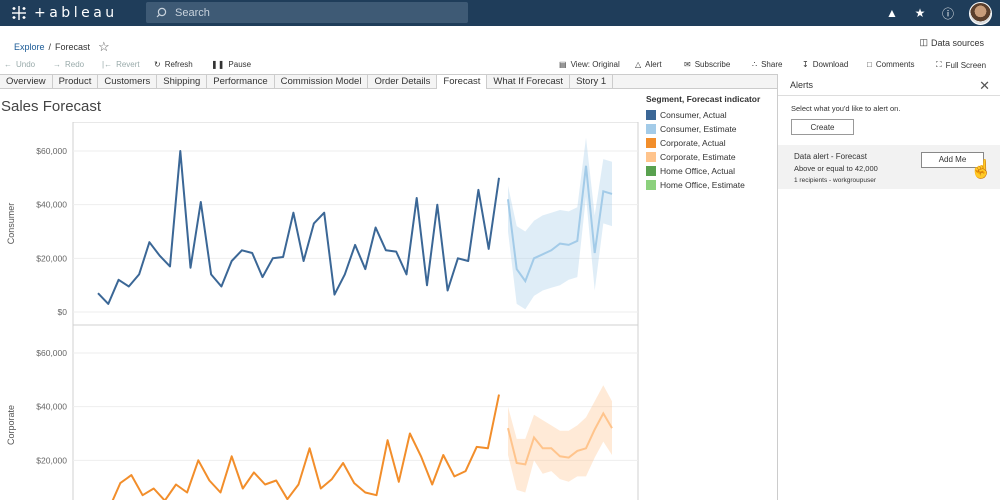 Image resolution: width=1000 pixels, height=500 pixels. What do you see at coordinates (939, 64) in the screenshot?
I see `fullscreen-icon: ⛶` at bounding box center [939, 64].